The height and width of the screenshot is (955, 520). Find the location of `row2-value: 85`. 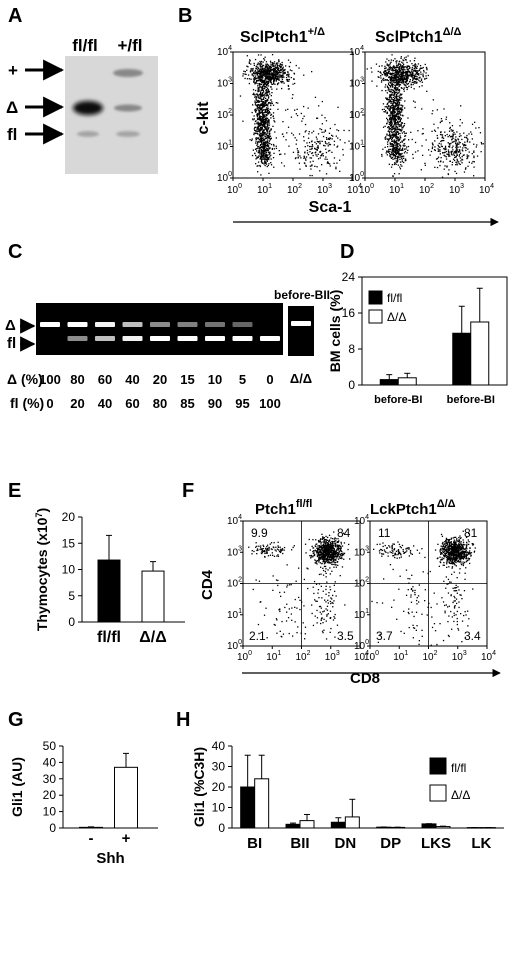

row2-value: 85 is located at coordinates (187, 403).